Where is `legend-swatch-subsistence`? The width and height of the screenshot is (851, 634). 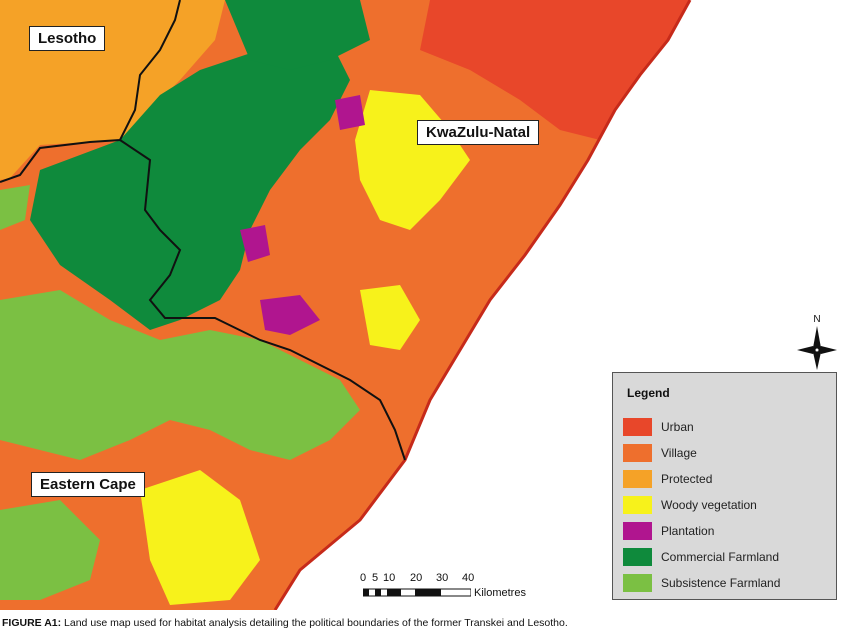 legend-swatch-subsistence is located at coordinates (637, 583).